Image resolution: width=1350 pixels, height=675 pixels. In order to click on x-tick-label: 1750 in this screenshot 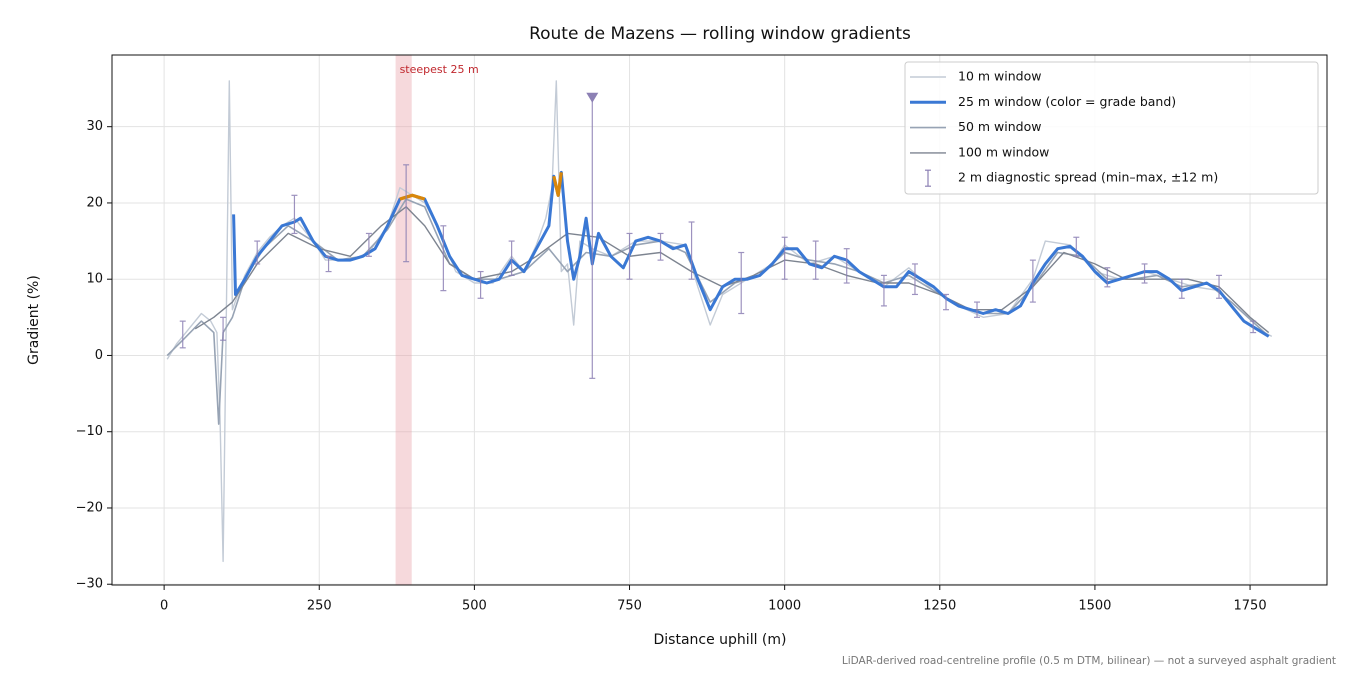, I will do `click(1250, 606)`.